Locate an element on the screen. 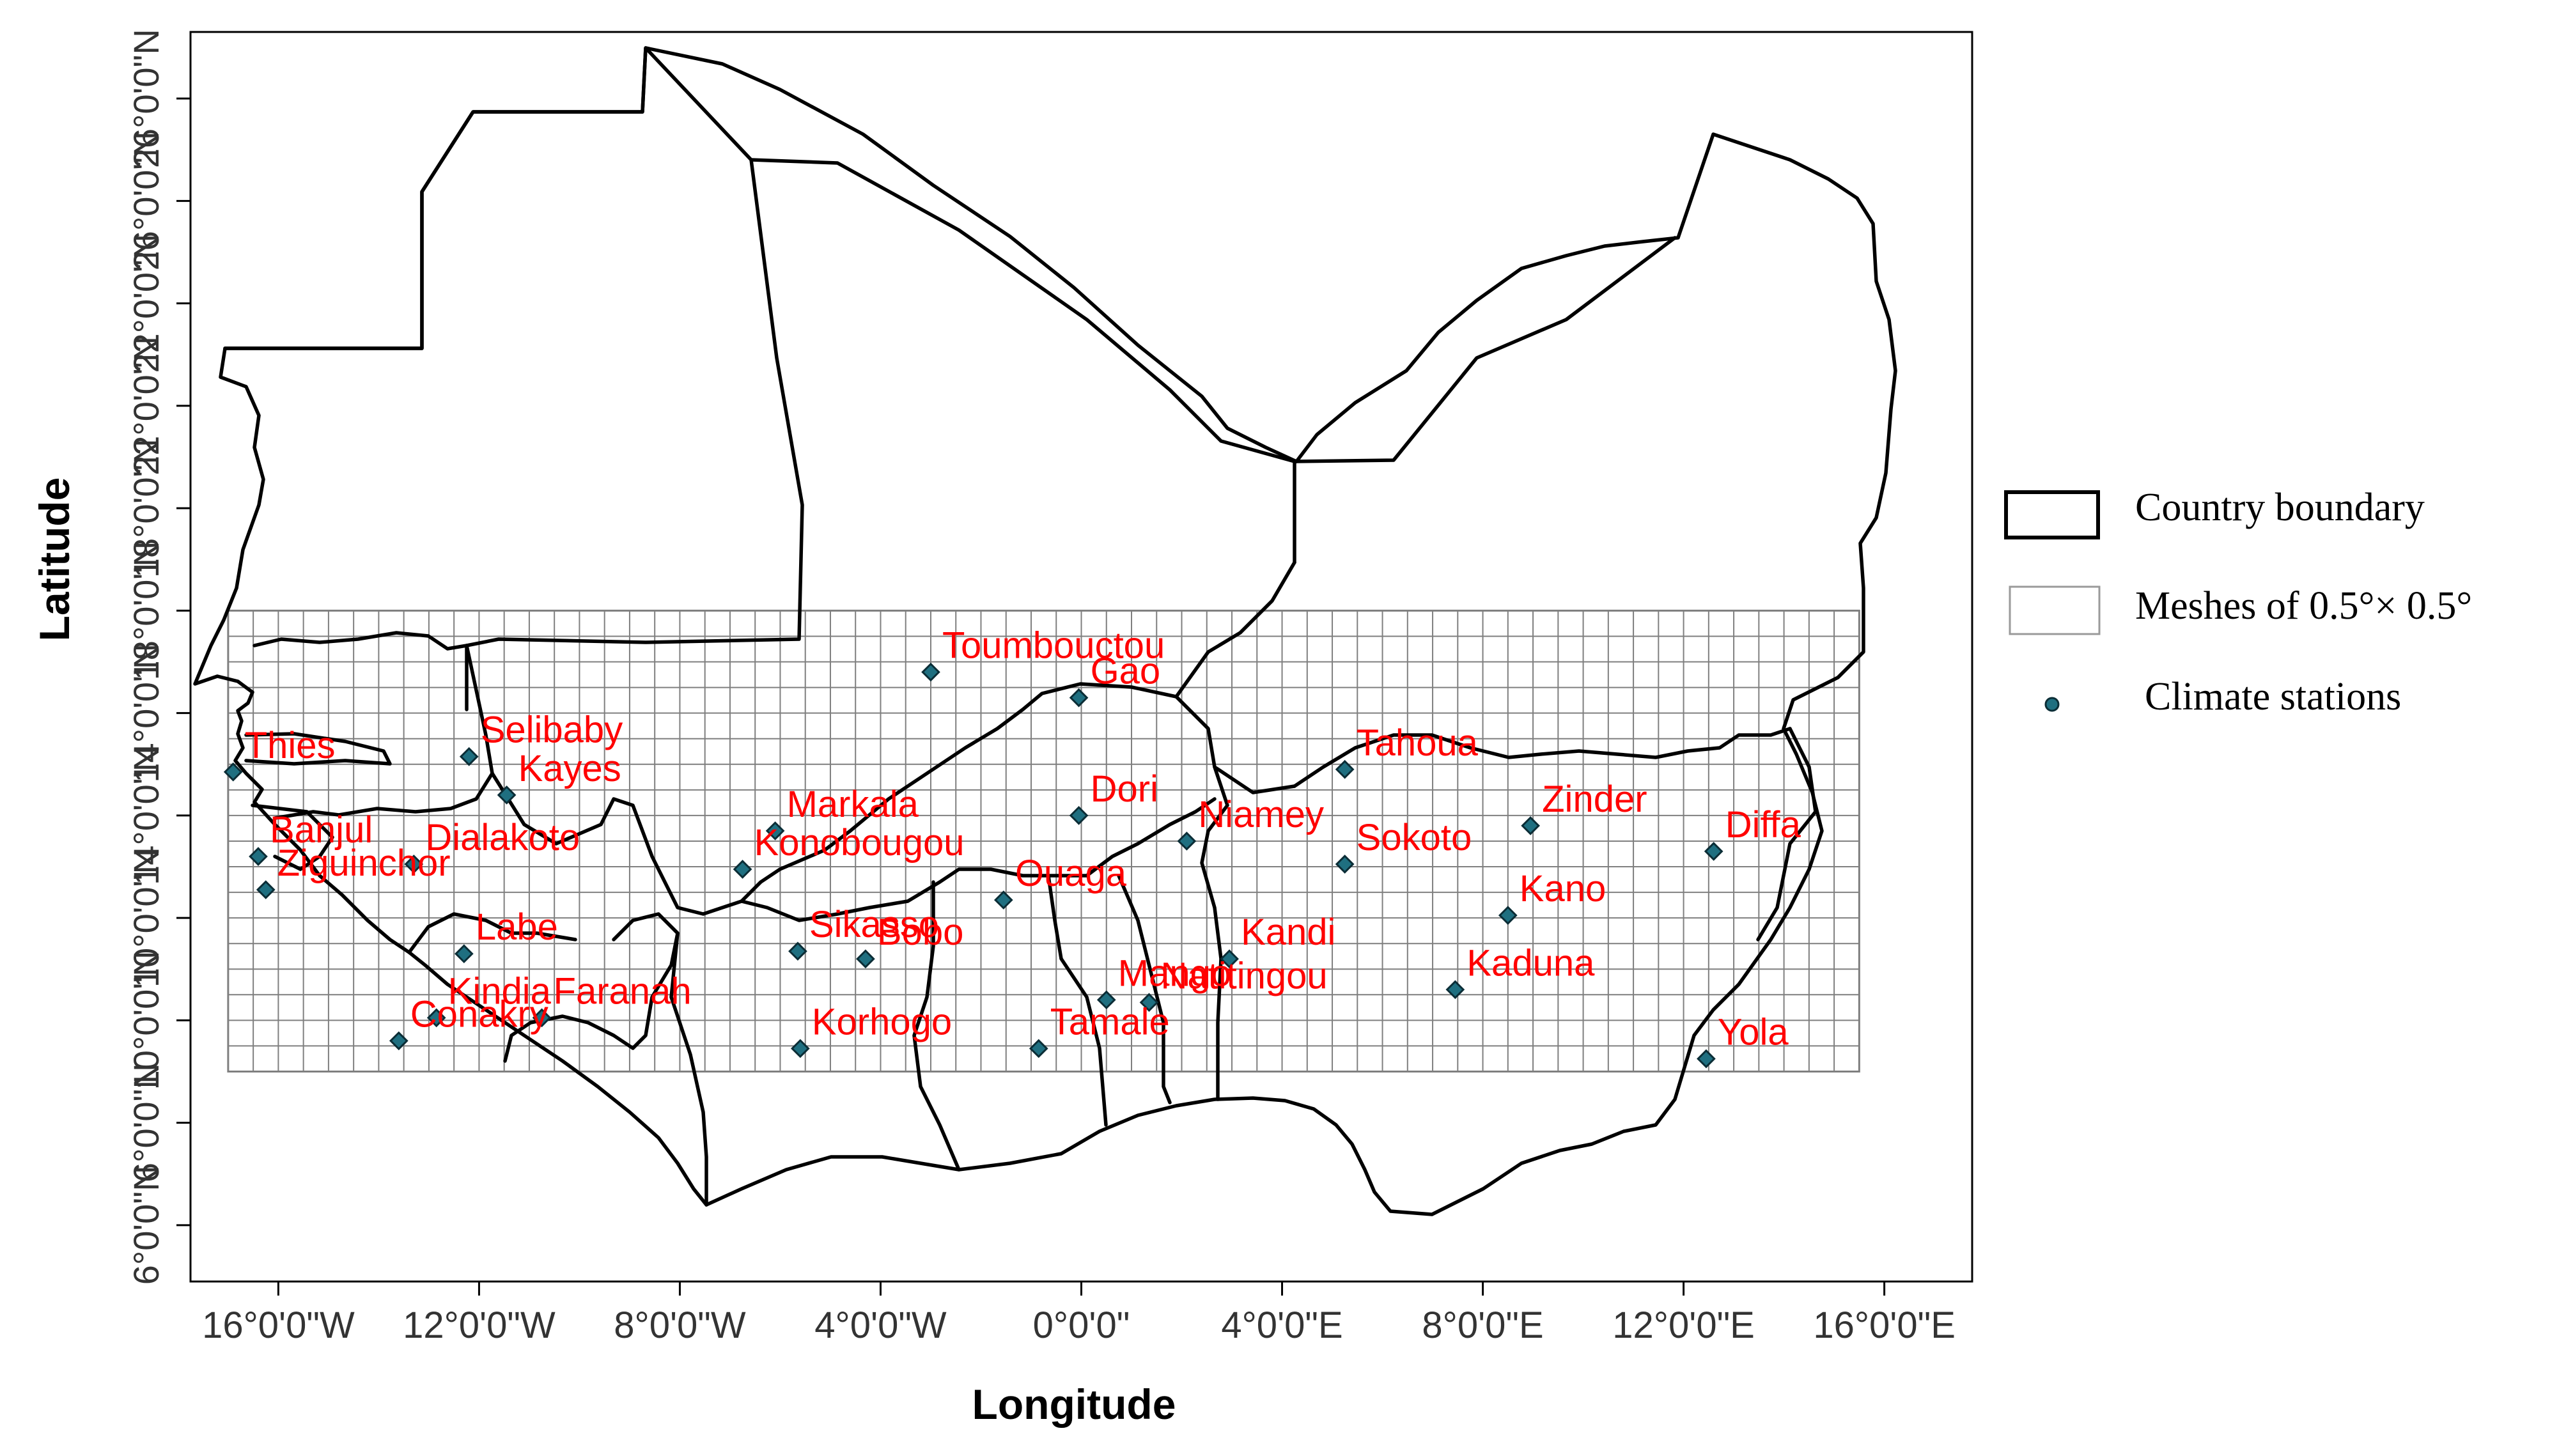  station-markala: Markala is located at coordinates (842, 812).